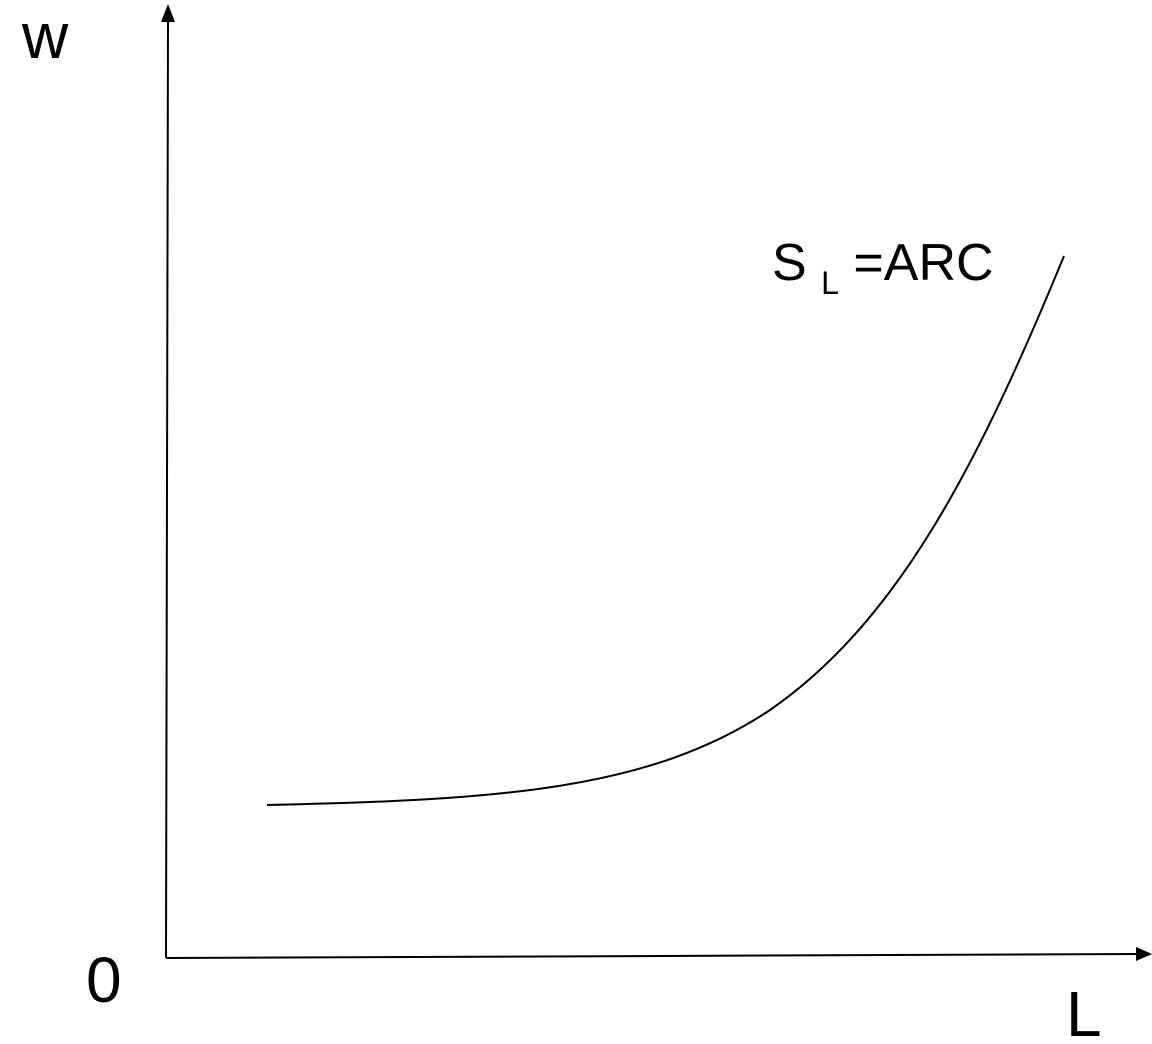  What do you see at coordinates (104, 980) in the screenshot?
I see `origin-label: 0` at bounding box center [104, 980].